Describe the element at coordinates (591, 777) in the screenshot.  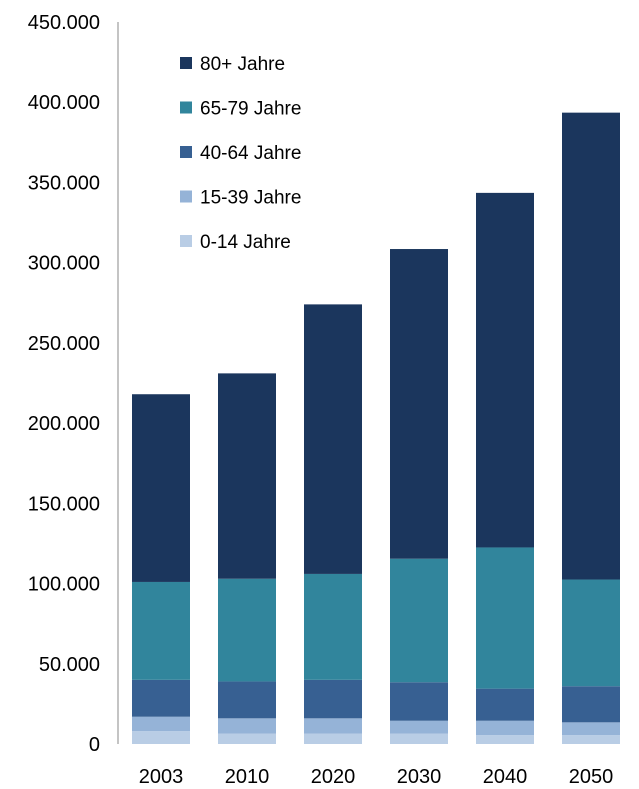
I see `x-tick-label: 2050` at that location.